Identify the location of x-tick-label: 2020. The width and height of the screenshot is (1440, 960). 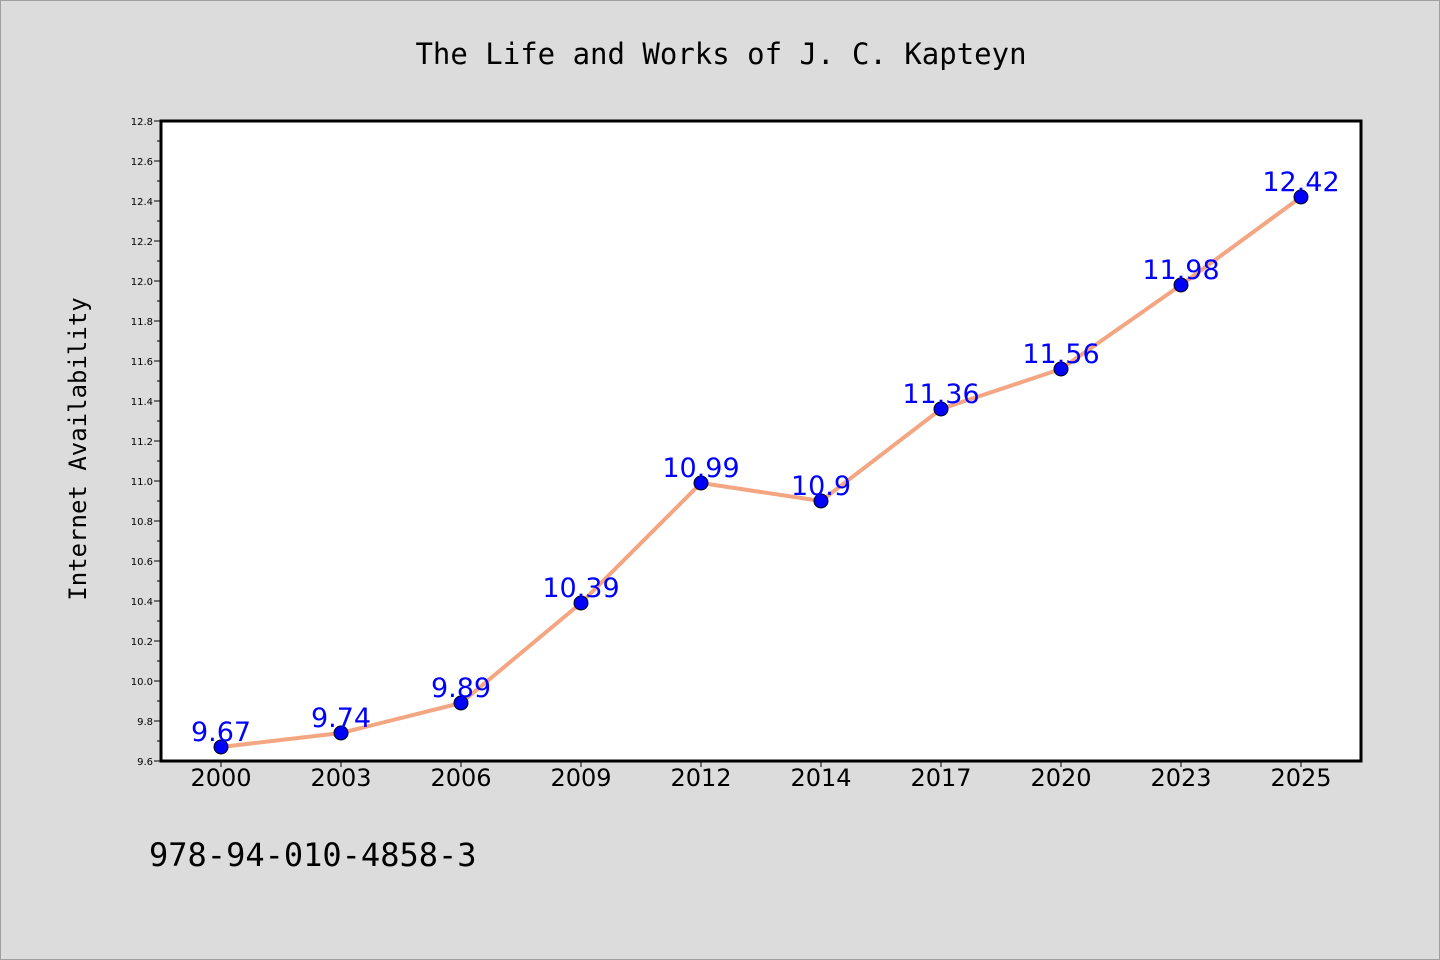
(1060, 778).